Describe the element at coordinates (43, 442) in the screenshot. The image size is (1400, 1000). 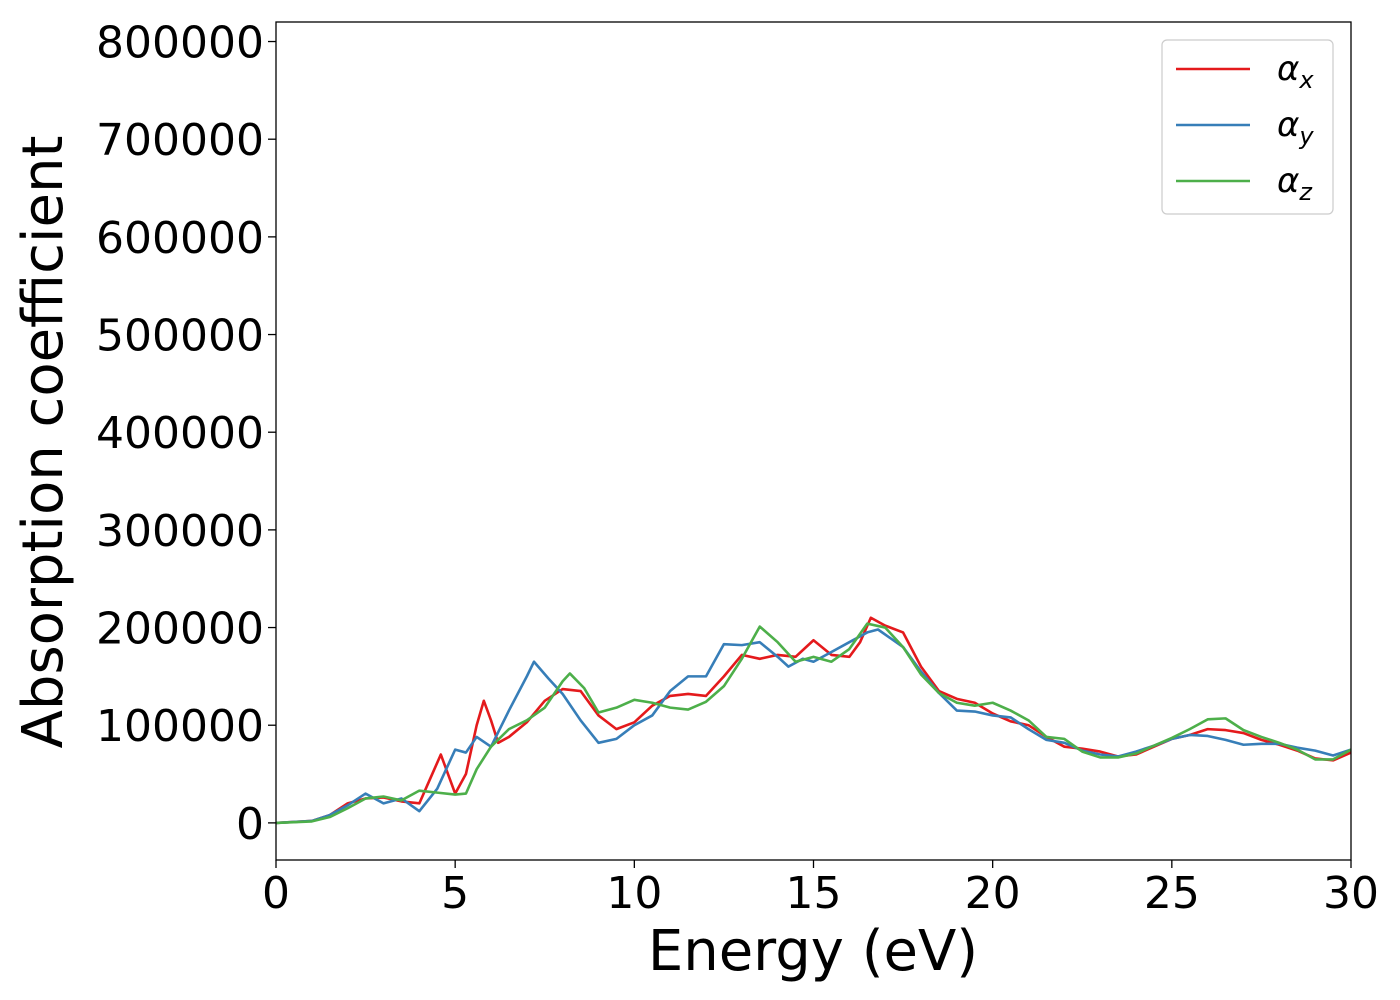
I see `y-axis-label: Absorption coefficient` at that location.